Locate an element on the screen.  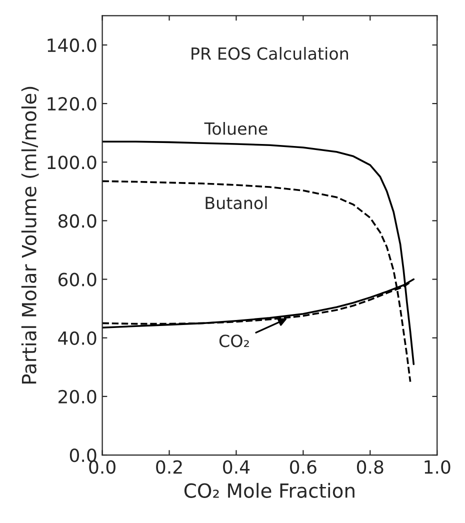
x-axis-title: CO₂ Mole Fraction is located at coordinates (269, 490).